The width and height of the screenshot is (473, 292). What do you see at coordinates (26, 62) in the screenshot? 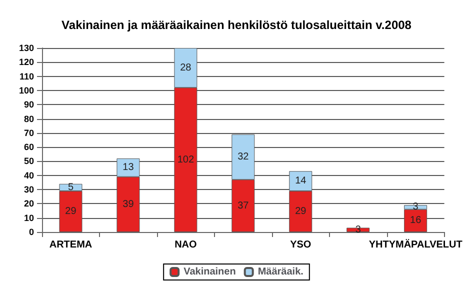
I see `y-tick-label: 120` at bounding box center [26, 62].